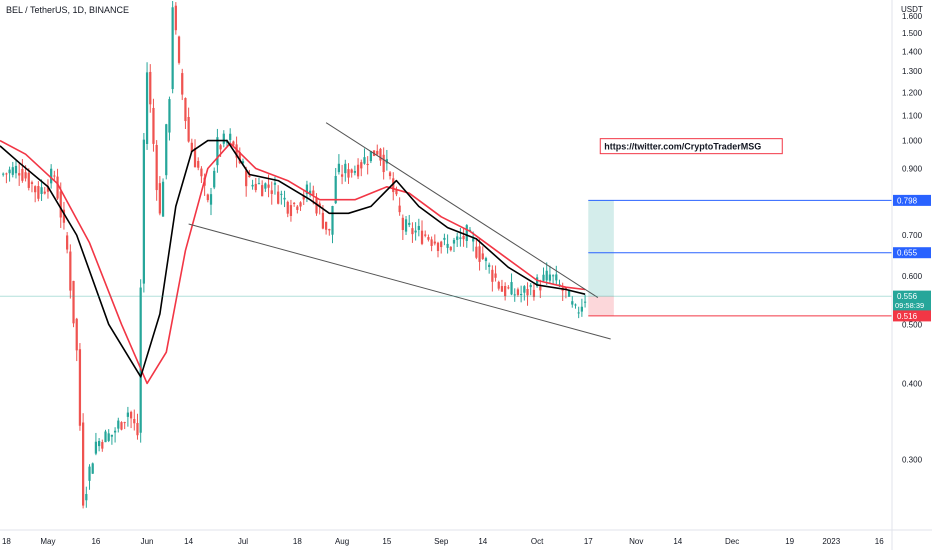 Image resolution: width=932 pixels, height=555 pixels. What do you see at coordinates (912, 115) in the screenshot?
I see `y-tick-label: 1.100` at bounding box center [912, 115].